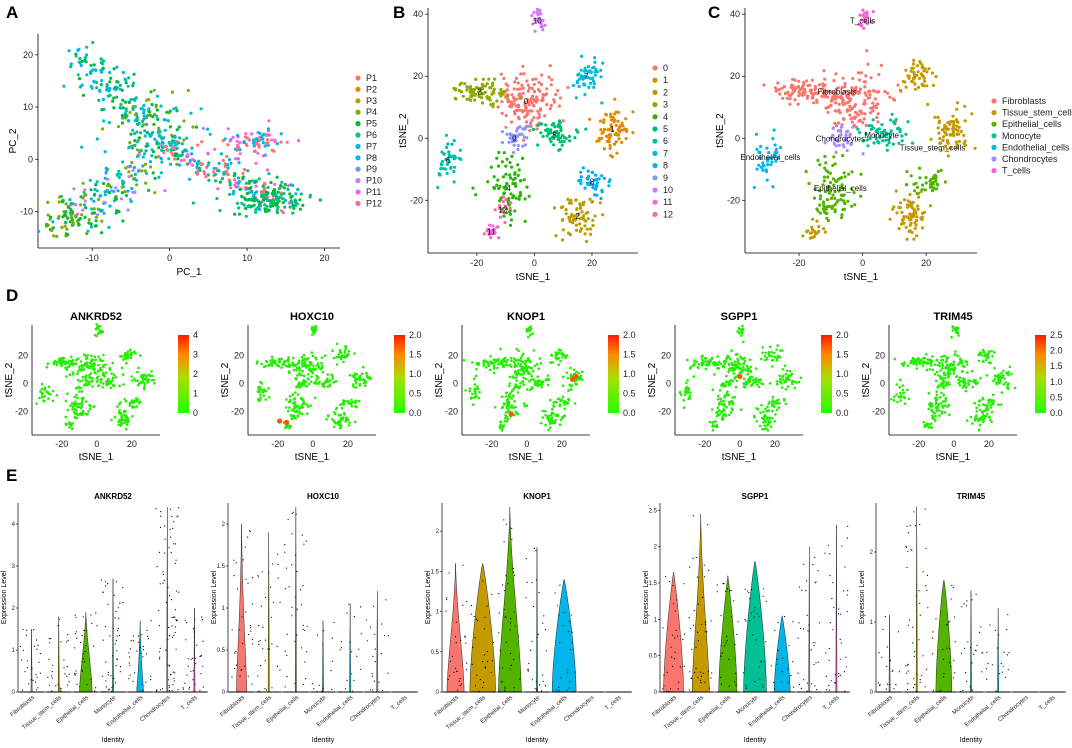 The width and height of the screenshot is (1072, 748). What do you see at coordinates (737, 138) in the screenshot?
I see `panel-c-y-tick-label: 0` at bounding box center [737, 138].